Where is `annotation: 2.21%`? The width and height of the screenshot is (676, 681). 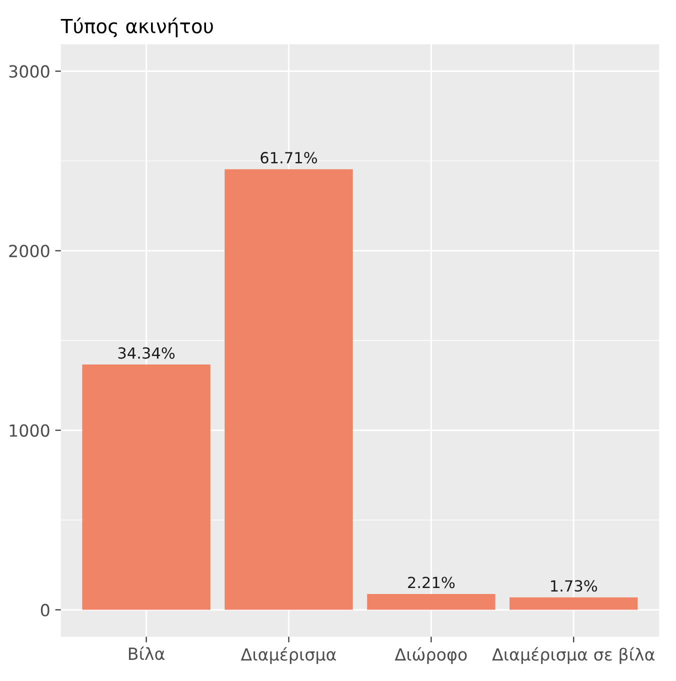 annotation: 2.21% is located at coordinates (431, 582).